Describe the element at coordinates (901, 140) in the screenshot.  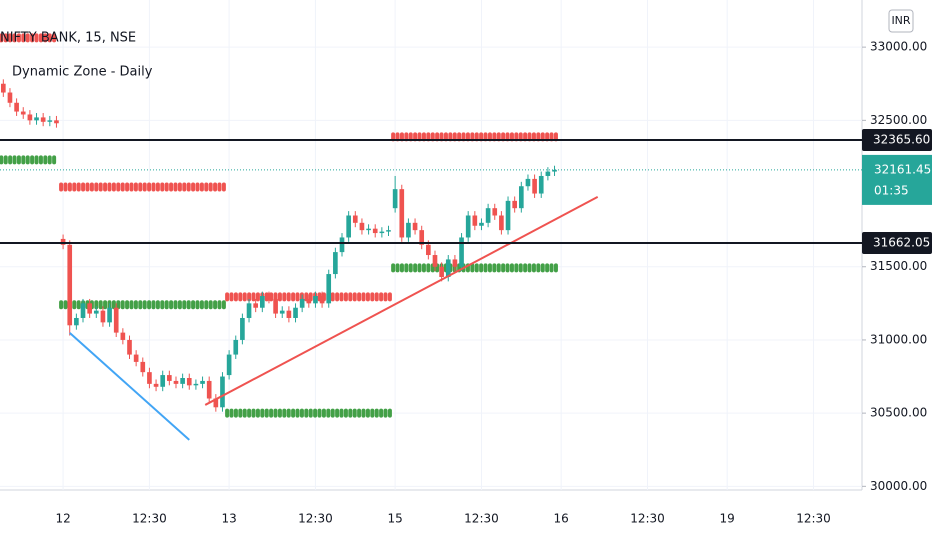
I see `level-label: 32365.60` at that location.